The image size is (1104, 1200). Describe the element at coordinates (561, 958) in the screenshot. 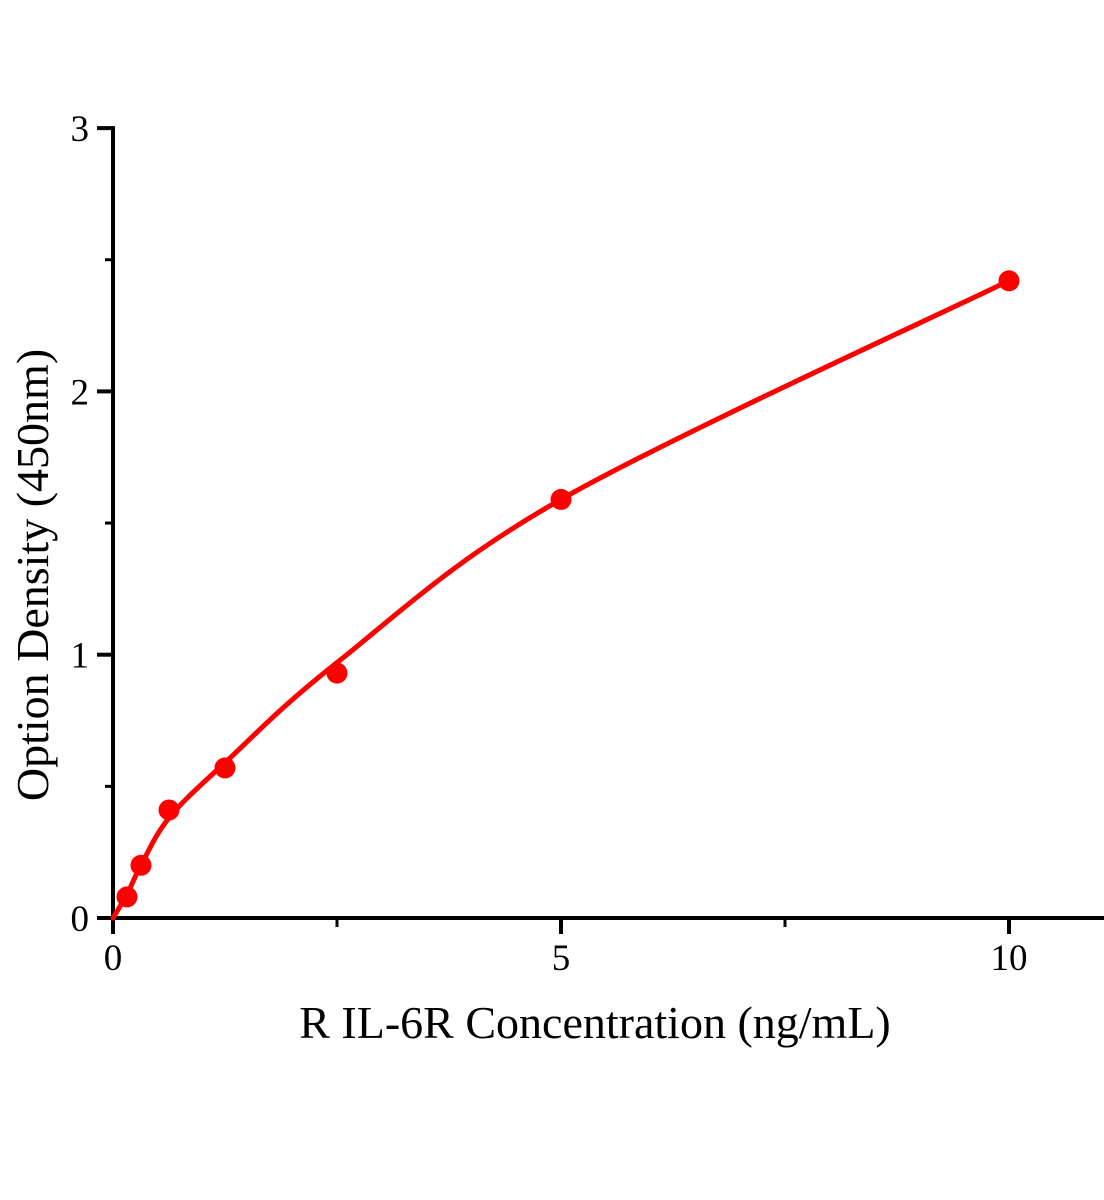

I see `x-tick-label: 5` at that location.